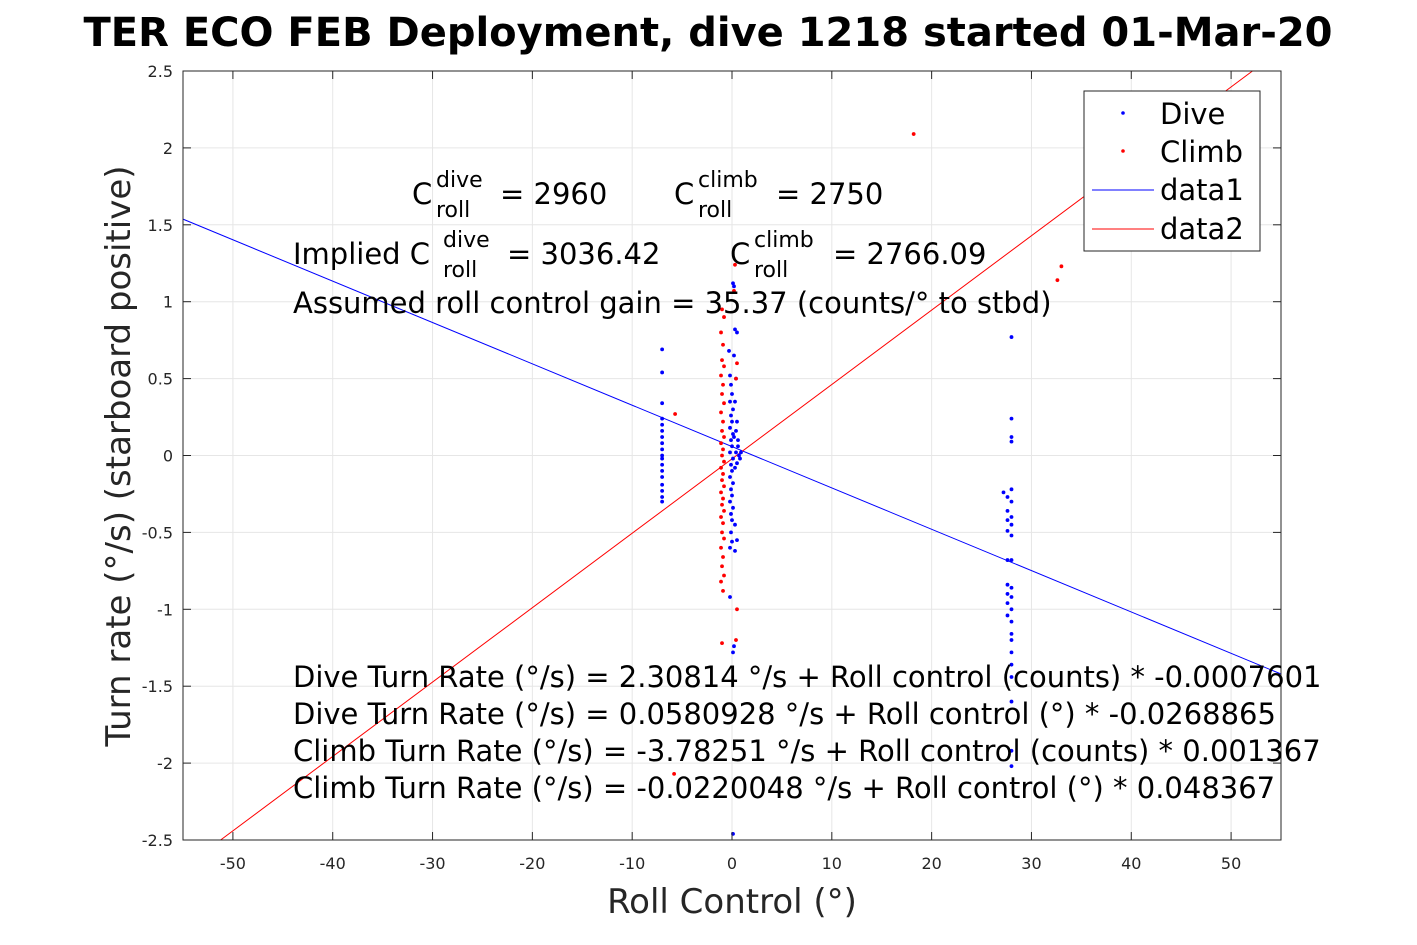  What do you see at coordinates (422, 194) in the screenshot?
I see `c-roll-dive-prefix: C` at bounding box center [422, 194].